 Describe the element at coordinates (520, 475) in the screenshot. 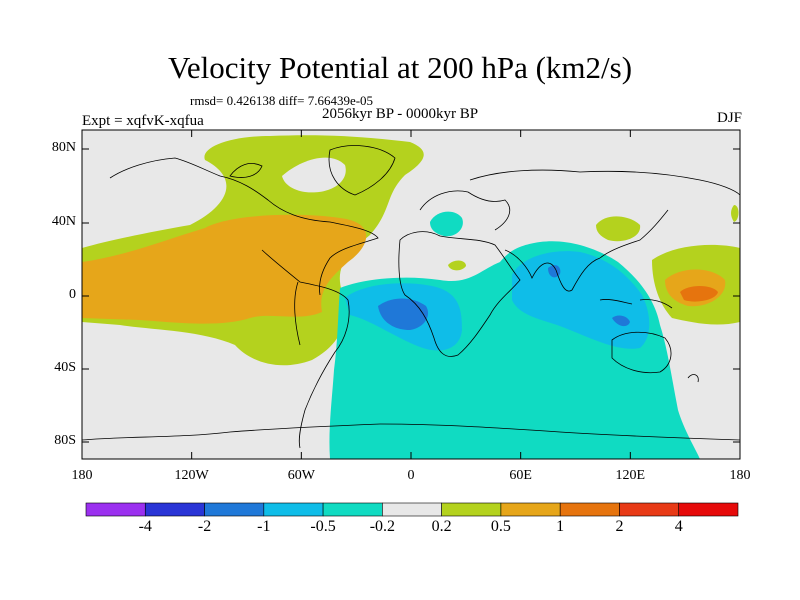

I see `x-tick-label: 60E` at that location.